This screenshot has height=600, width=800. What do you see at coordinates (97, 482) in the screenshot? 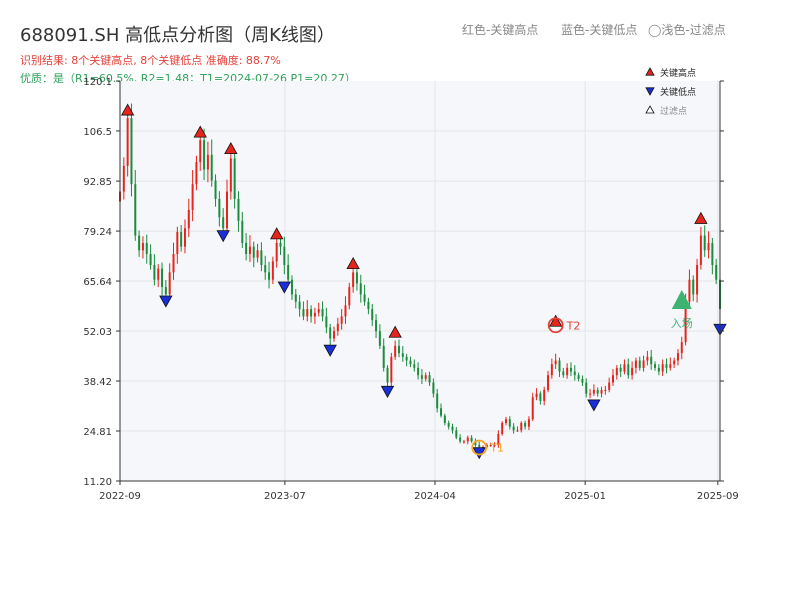
I see `y-tick-label: 11.20` at bounding box center [97, 482].